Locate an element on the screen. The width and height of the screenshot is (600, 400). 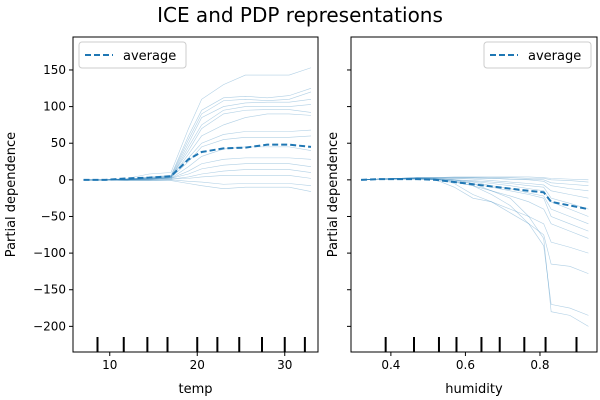
y-tick-label: −200 is located at coordinates (49, 326).